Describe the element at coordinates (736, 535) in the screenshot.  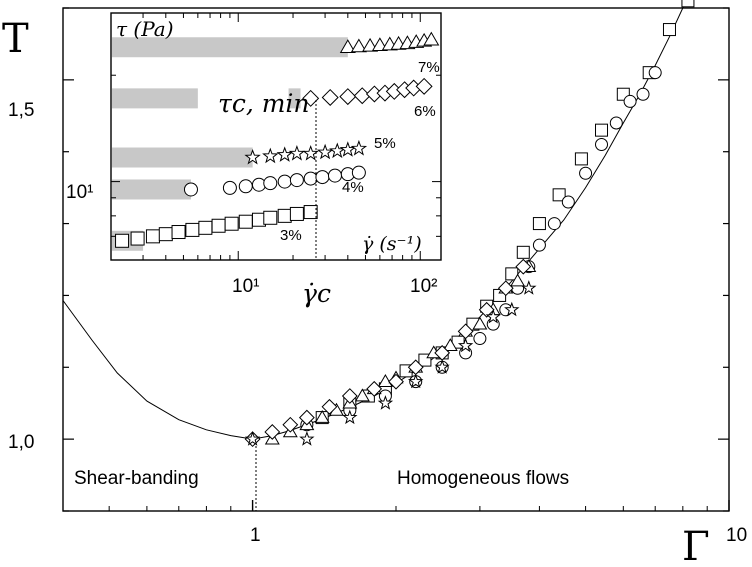
I see `x-tick-label-10: 10` at that location.